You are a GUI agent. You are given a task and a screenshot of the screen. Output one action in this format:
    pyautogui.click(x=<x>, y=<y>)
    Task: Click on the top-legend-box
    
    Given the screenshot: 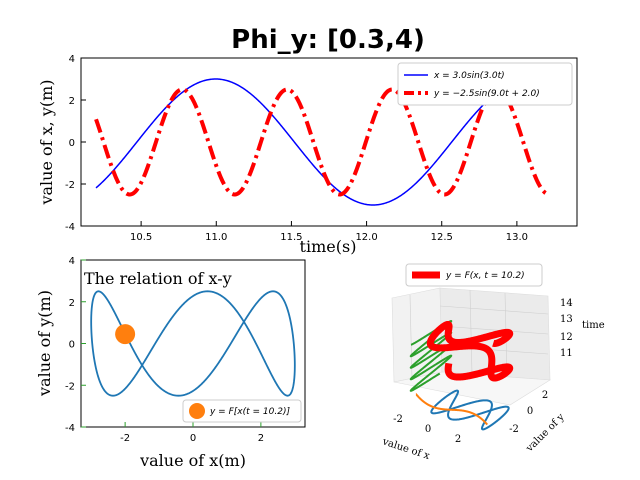 What is the action you would take?
    pyautogui.click(x=485, y=84)
    